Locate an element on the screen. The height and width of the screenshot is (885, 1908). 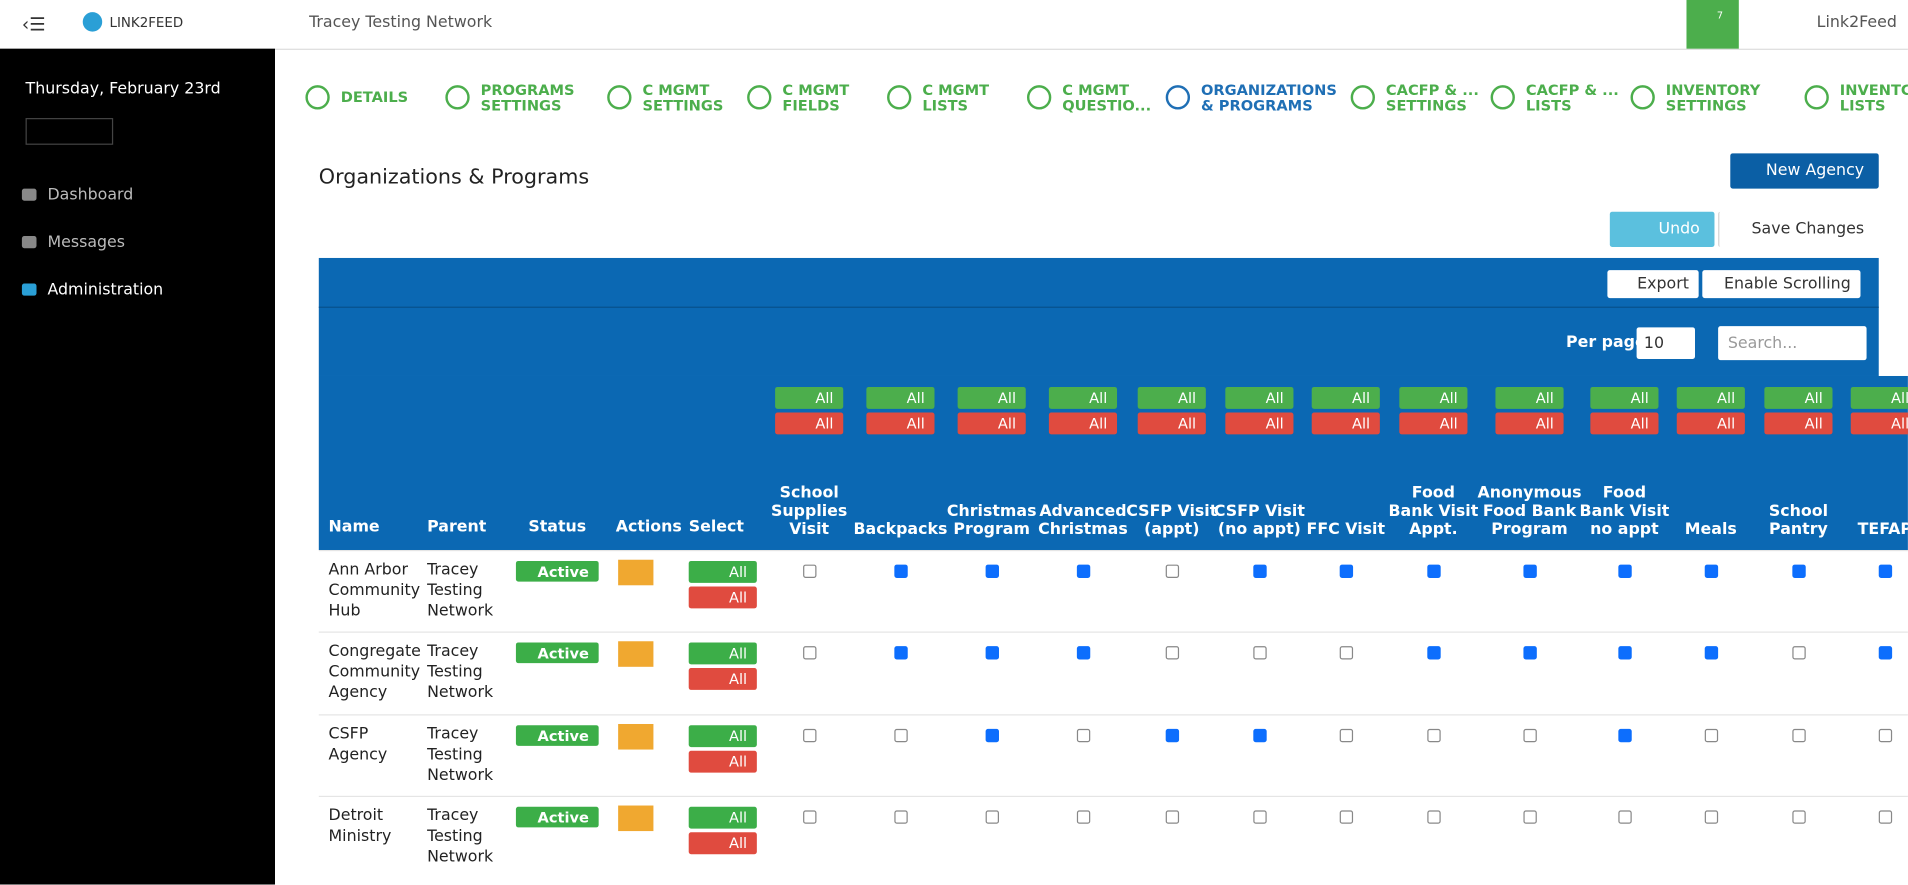
column-header: Christmas Program is located at coordinates (991, 521).